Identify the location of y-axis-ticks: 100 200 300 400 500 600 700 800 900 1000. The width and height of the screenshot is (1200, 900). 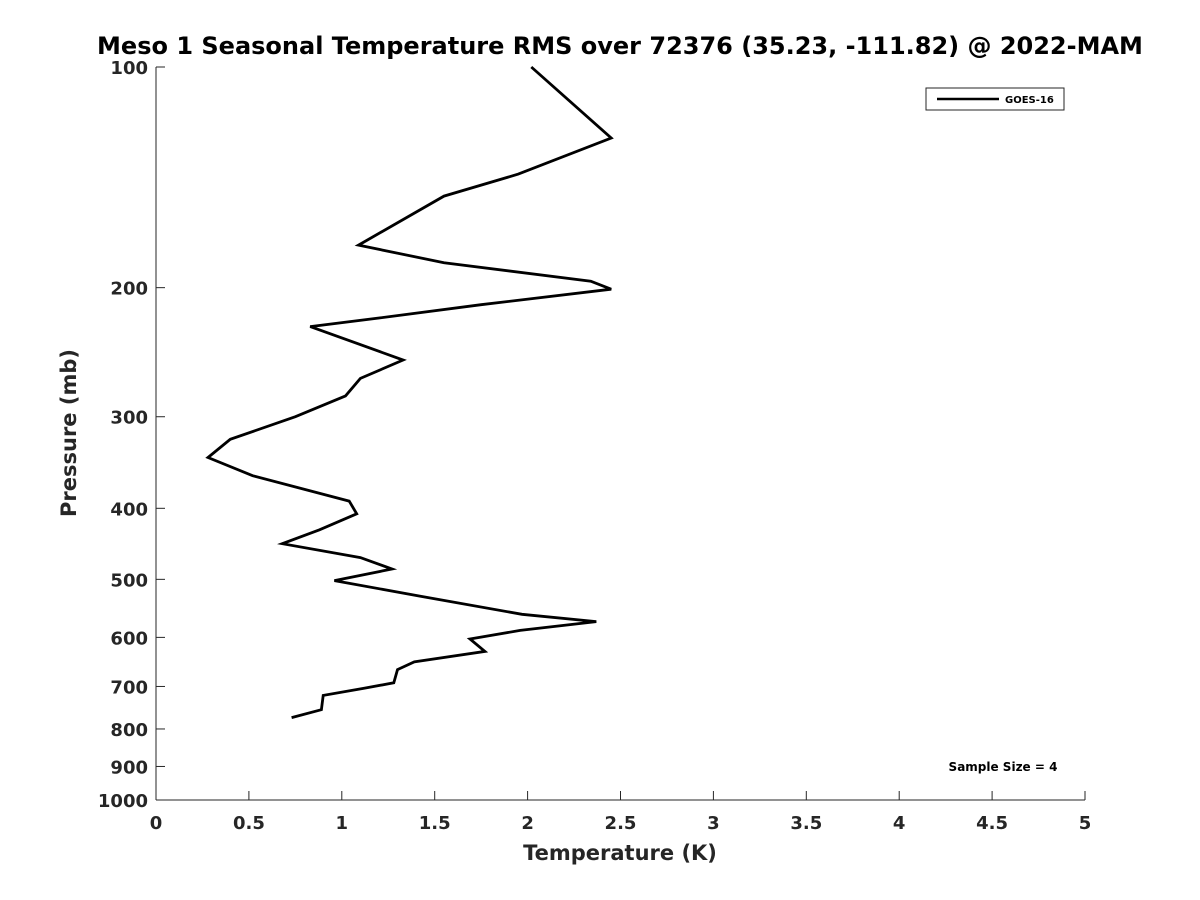
(131, 435).